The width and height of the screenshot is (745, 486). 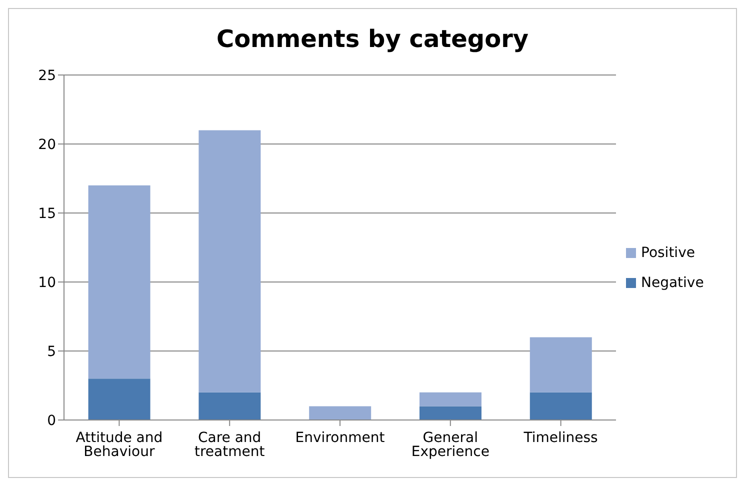 I want to click on x-tick-label: Environment, so click(x=340, y=438).